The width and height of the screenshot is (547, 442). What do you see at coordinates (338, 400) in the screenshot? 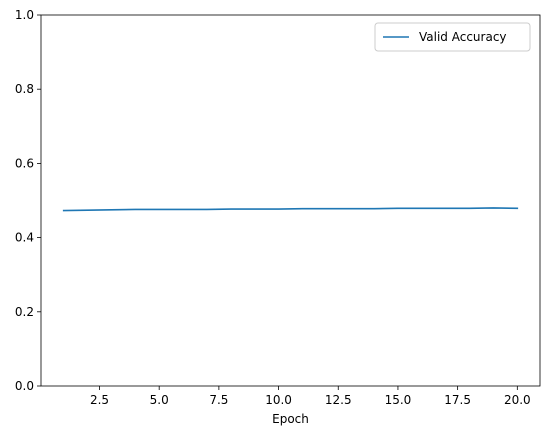
I see `x-tick-label: 12.5` at bounding box center [338, 400].